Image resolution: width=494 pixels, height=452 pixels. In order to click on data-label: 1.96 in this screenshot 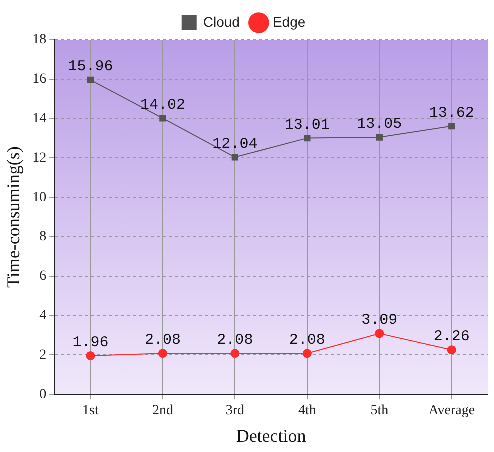, I will do `click(90, 343)`.